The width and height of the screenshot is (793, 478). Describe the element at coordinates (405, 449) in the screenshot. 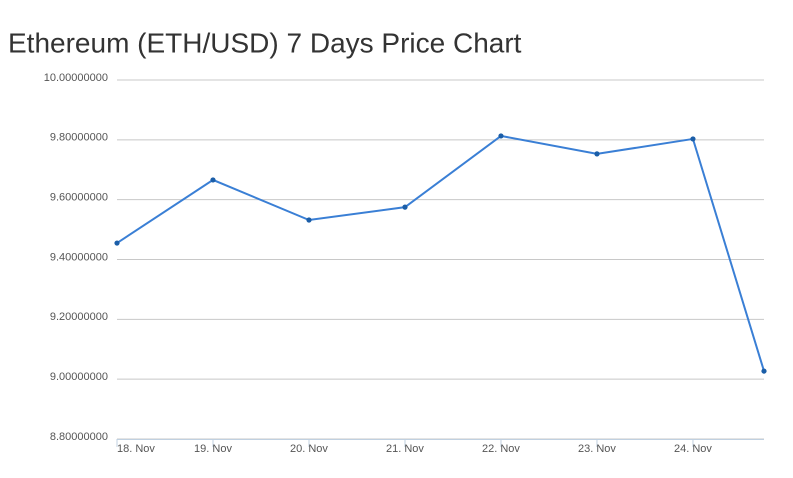

I see `x-tick-label: 21. Nov` at that location.